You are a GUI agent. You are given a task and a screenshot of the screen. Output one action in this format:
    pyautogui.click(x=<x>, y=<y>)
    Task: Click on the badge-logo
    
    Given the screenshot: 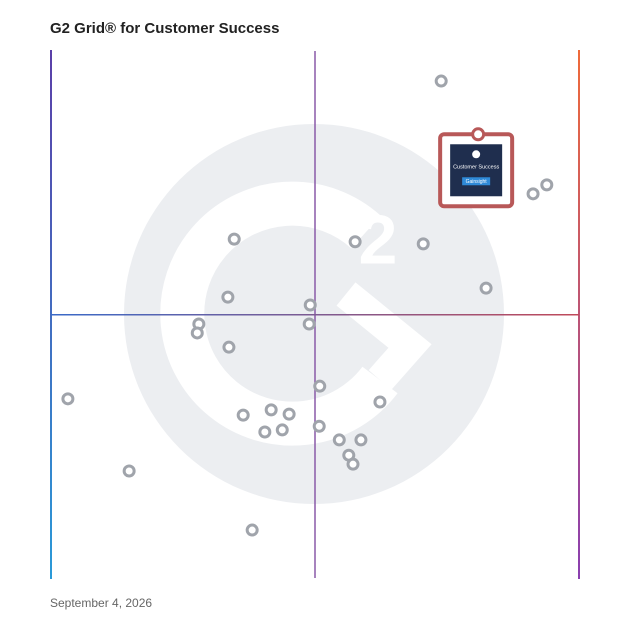 What is the action you would take?
    pyautogui.click(x=476, y=154)
    